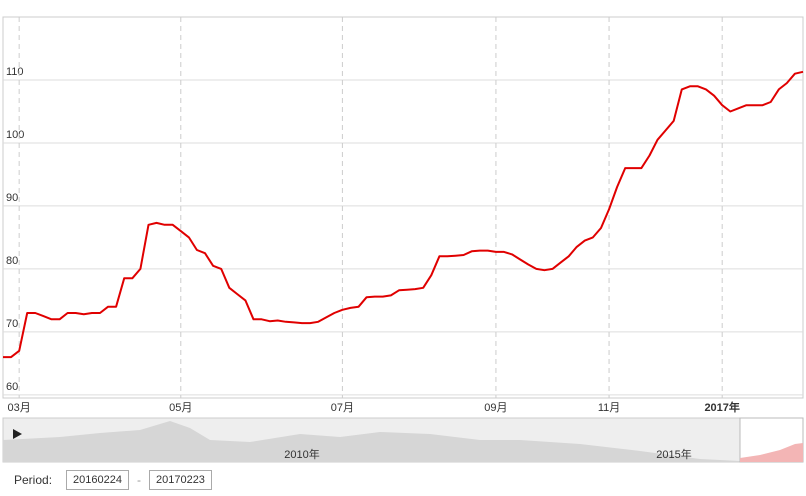  I want to click on y-tick-label: 90, so click(12, 198).